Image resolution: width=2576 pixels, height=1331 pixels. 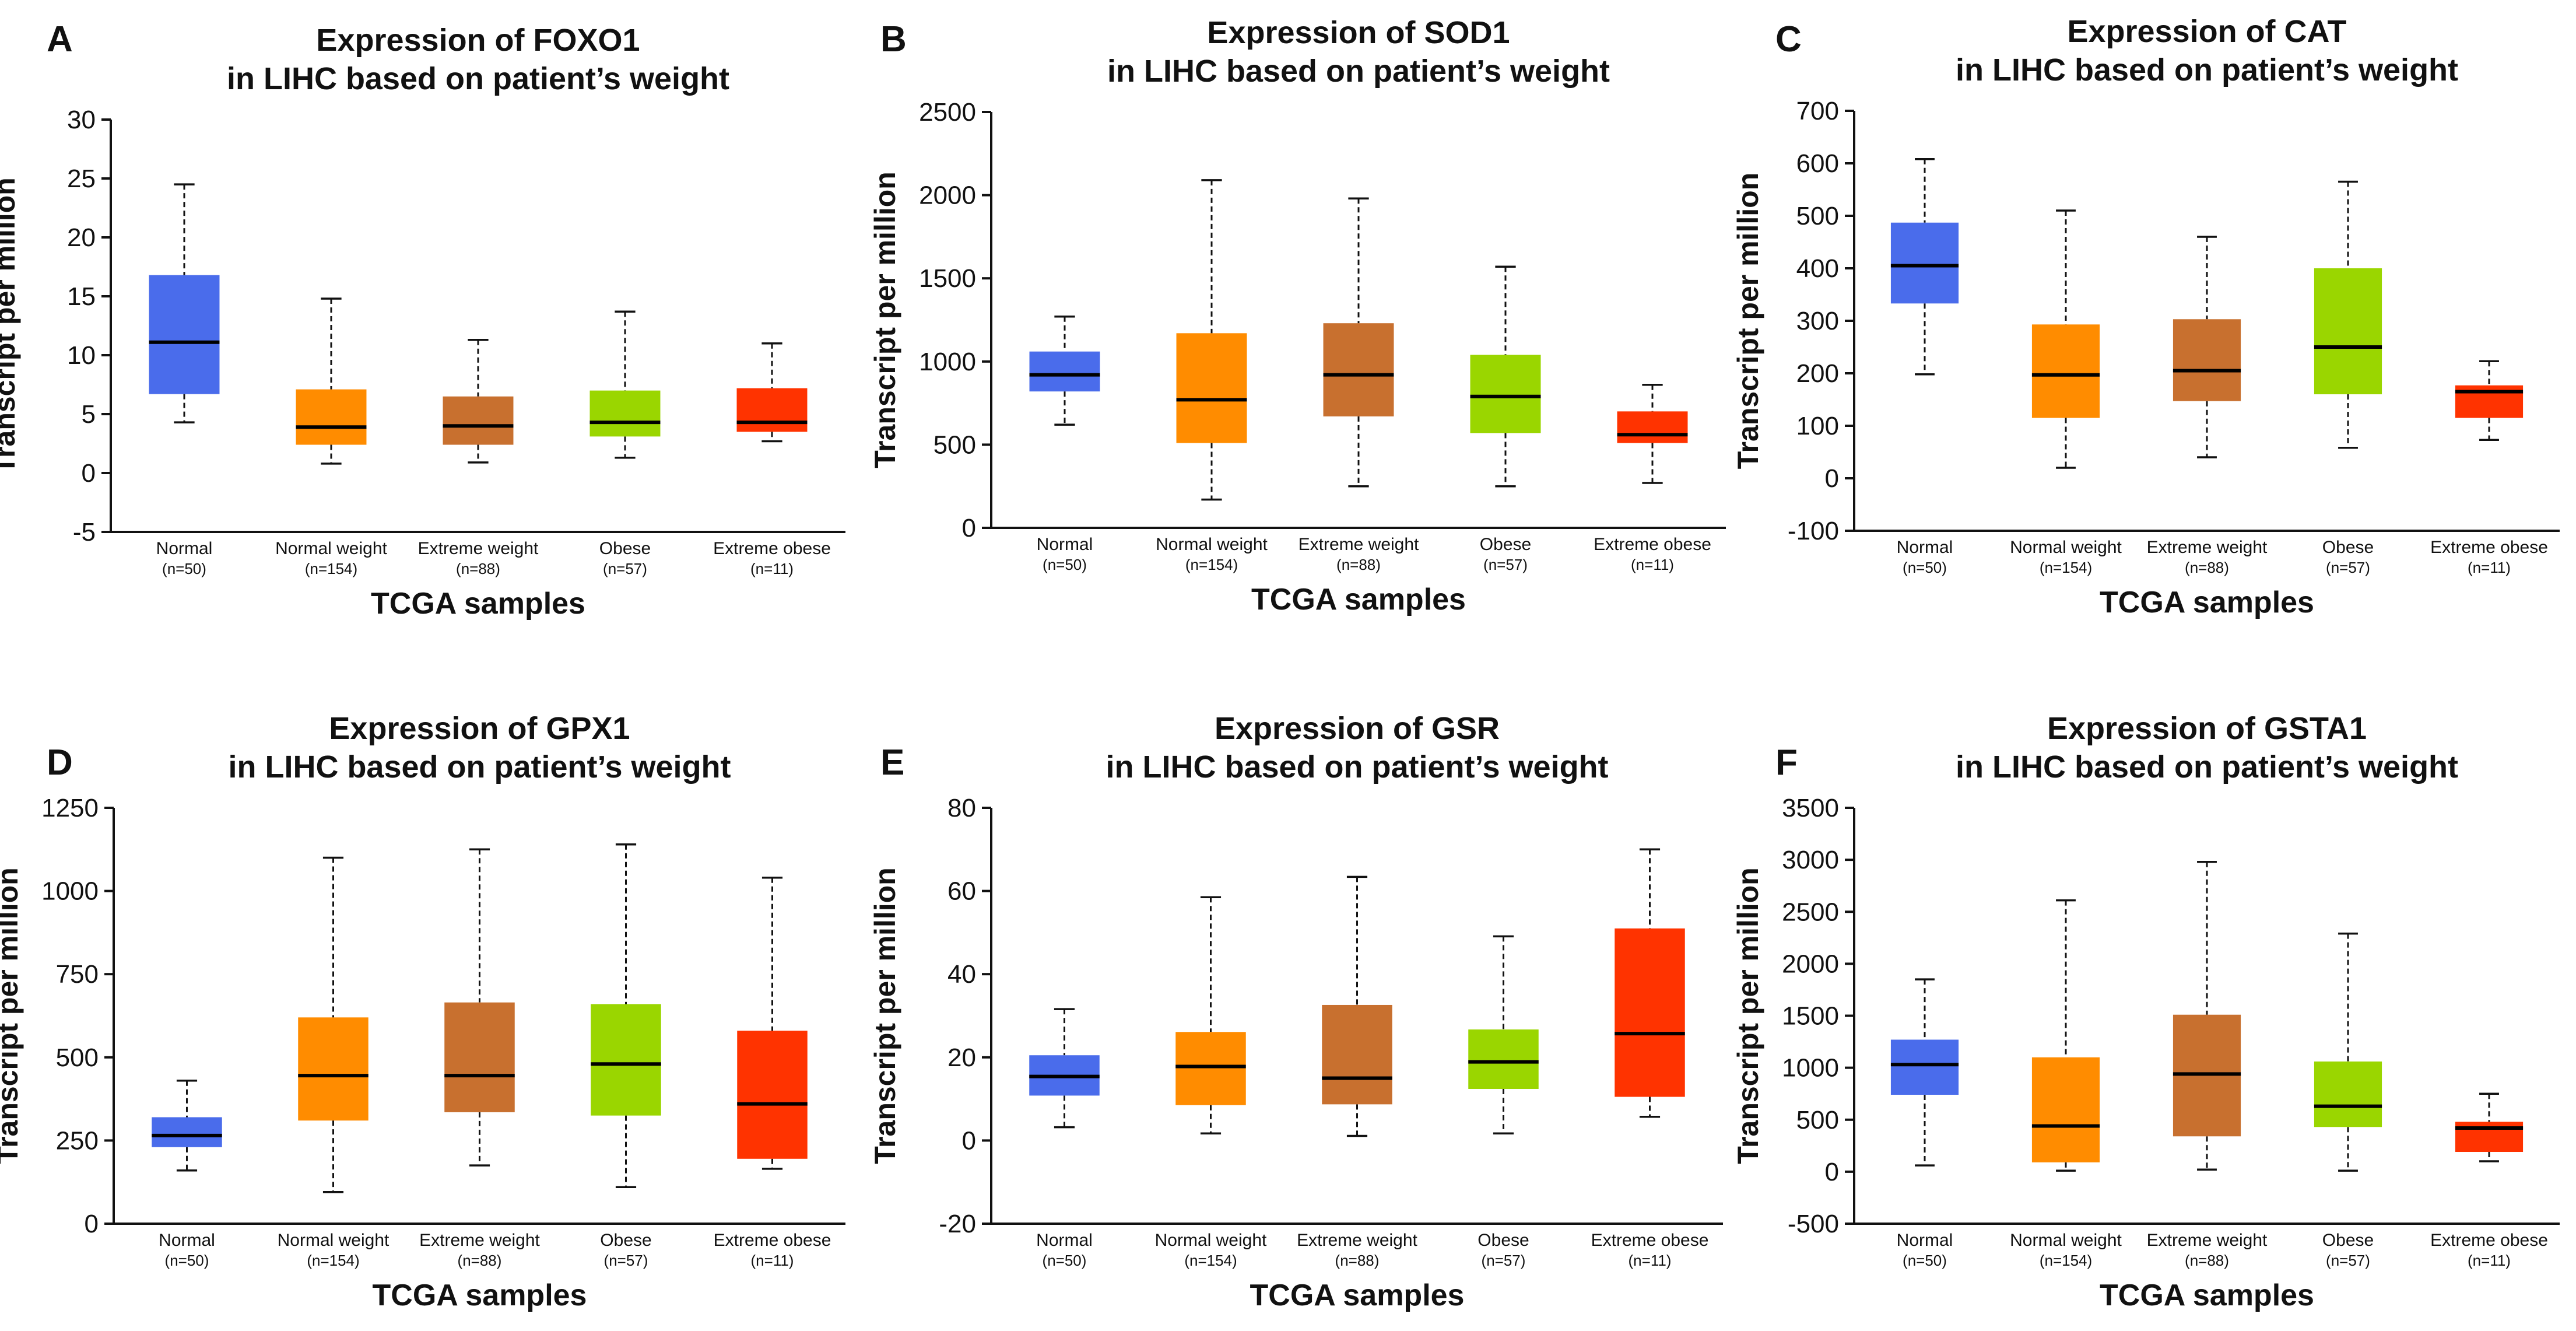 I want to click on y-tick-label: -100, so click(x=1813, y=531).